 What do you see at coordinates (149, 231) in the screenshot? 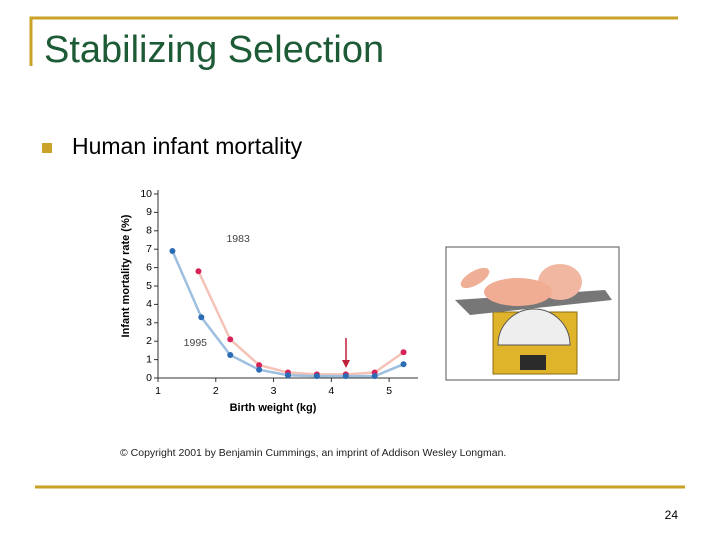
I see `y-tick-label: 8` at bounding box center [149, 231].